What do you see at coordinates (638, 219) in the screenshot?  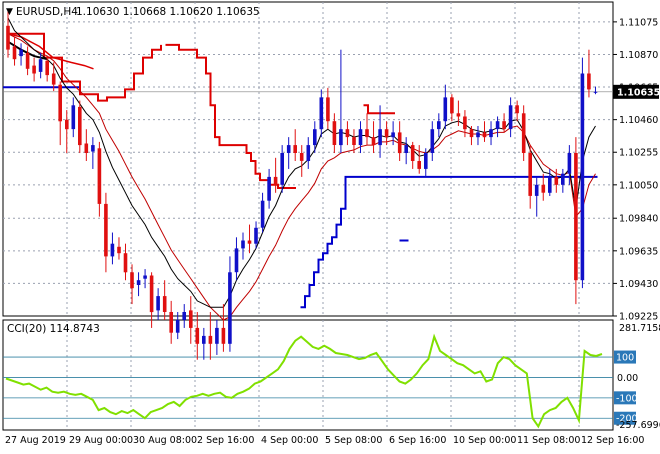 I see `price-axis-label: 1.09840` at bounding box center [638, 219].